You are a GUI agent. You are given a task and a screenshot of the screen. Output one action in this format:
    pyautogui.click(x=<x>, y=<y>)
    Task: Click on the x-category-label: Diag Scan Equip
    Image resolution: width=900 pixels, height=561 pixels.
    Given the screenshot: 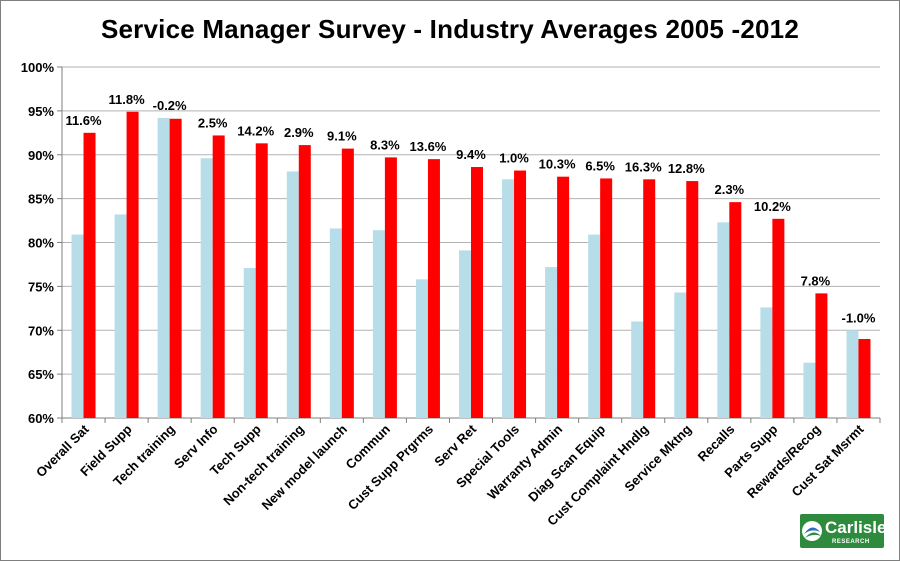 What is the action you would take?
    pyautogui.click(x=566, y=462)
    